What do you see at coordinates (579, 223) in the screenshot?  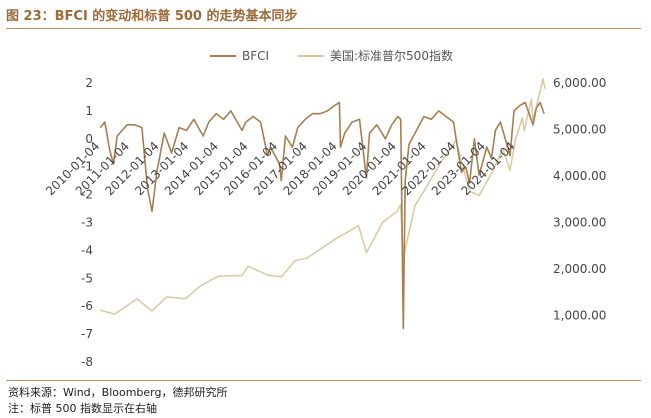 I see `y-right-tick-label: 3,000.00` at bounding box center [579, 223].